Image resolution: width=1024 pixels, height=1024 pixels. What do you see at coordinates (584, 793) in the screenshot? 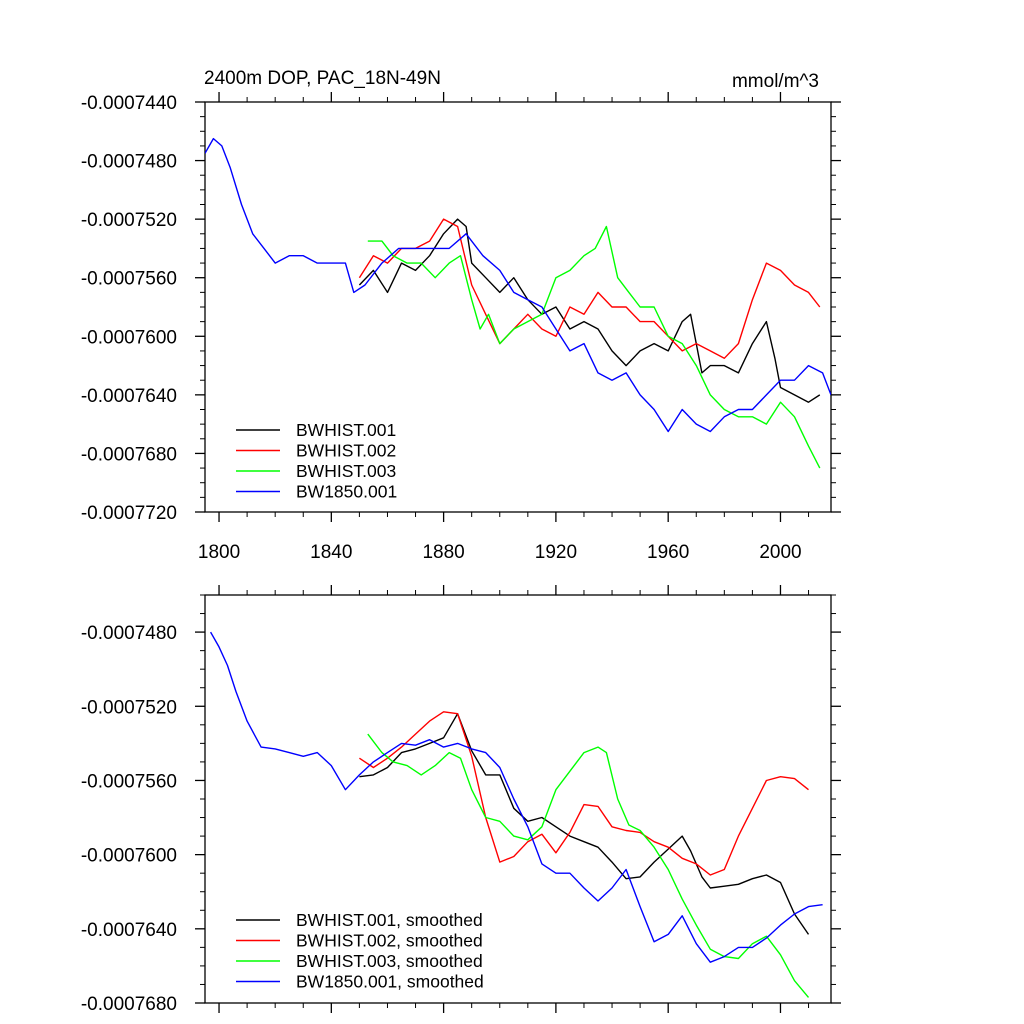
I see `series-line-bwhist-002-smoothed` at bounding box center [584, 793].